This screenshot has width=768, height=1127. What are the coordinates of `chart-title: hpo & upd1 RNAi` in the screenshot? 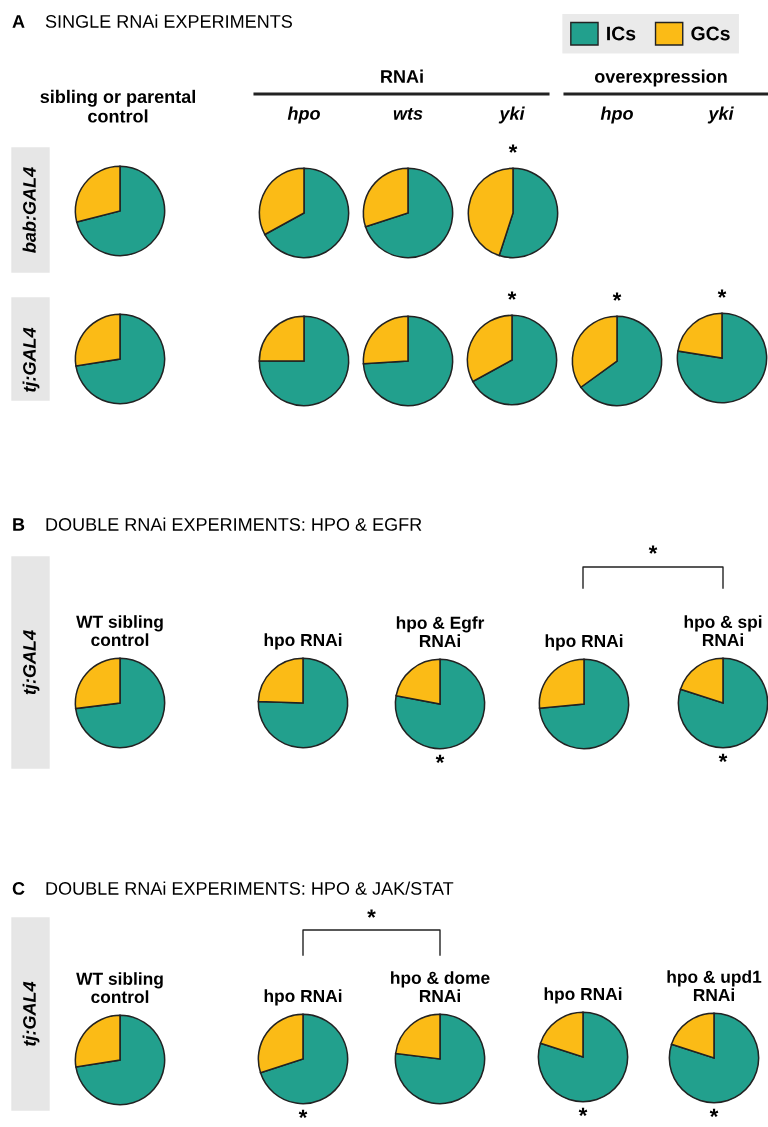 It's located at (714, 985).